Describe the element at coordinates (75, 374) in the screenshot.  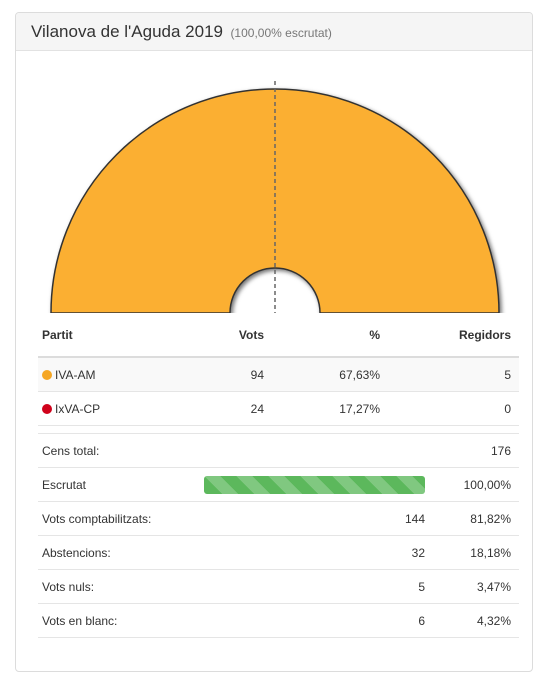
I see `party-name: IVA-AM` at that location.